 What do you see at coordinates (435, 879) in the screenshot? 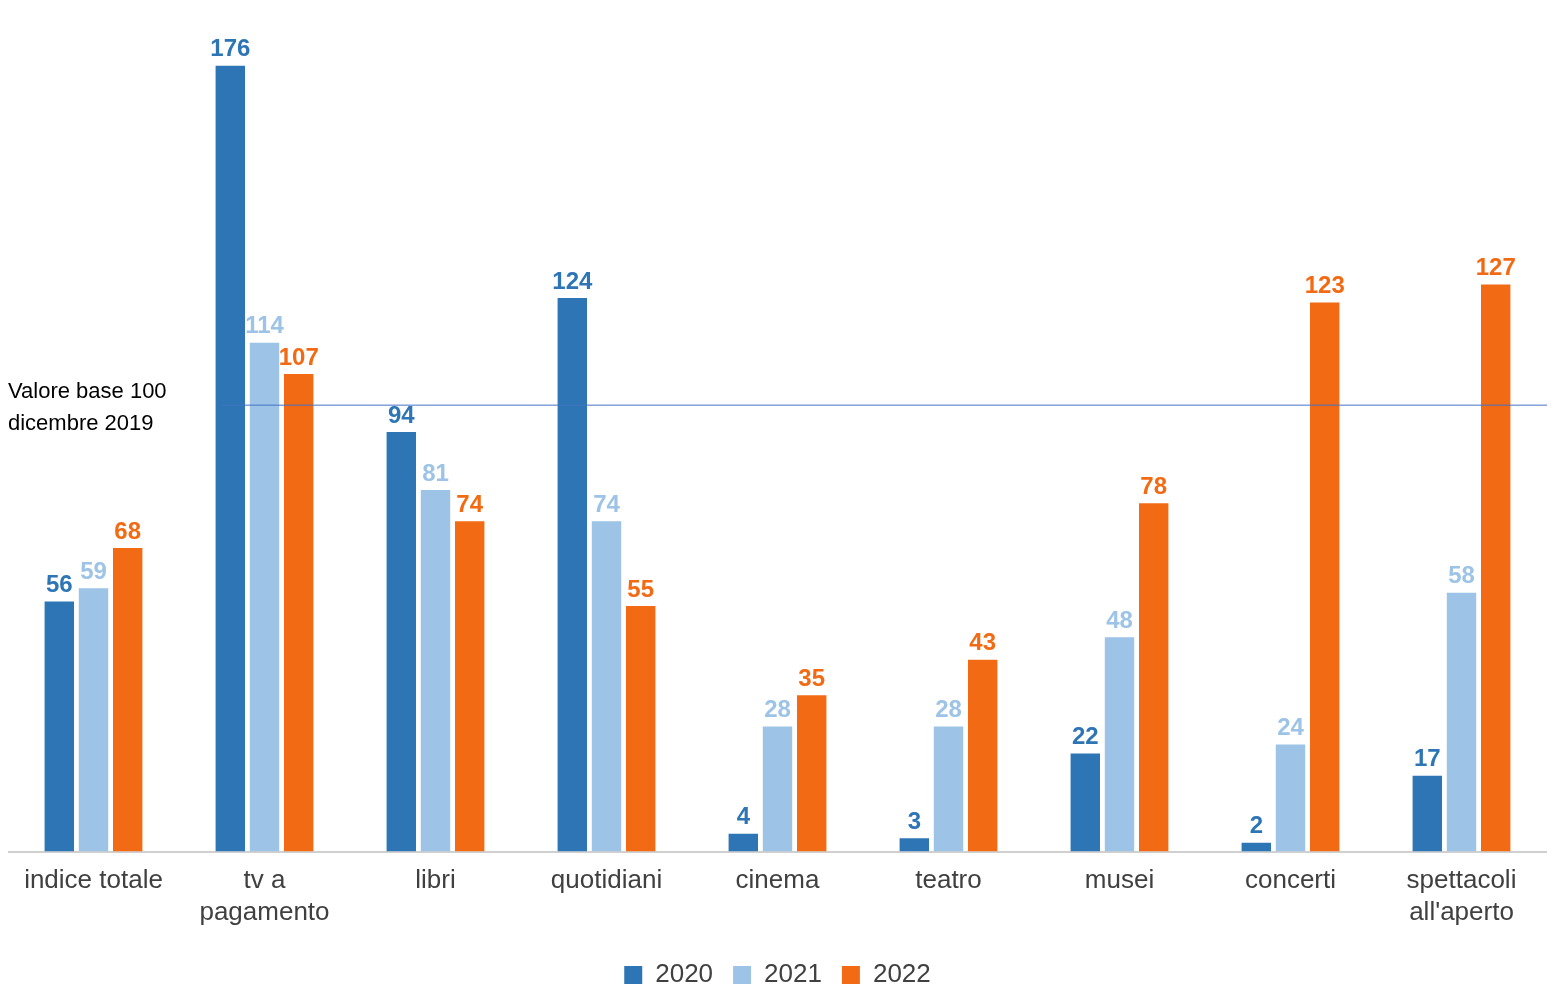
I see `x-tick-label: libri` at bounding box center [435, 879].